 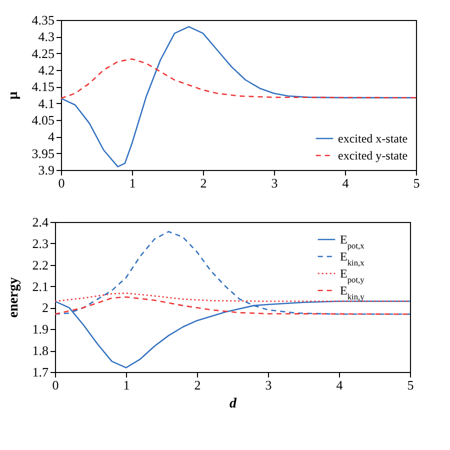 I want to click on y-tick-label: 4.3, so click(x=46, y=36).